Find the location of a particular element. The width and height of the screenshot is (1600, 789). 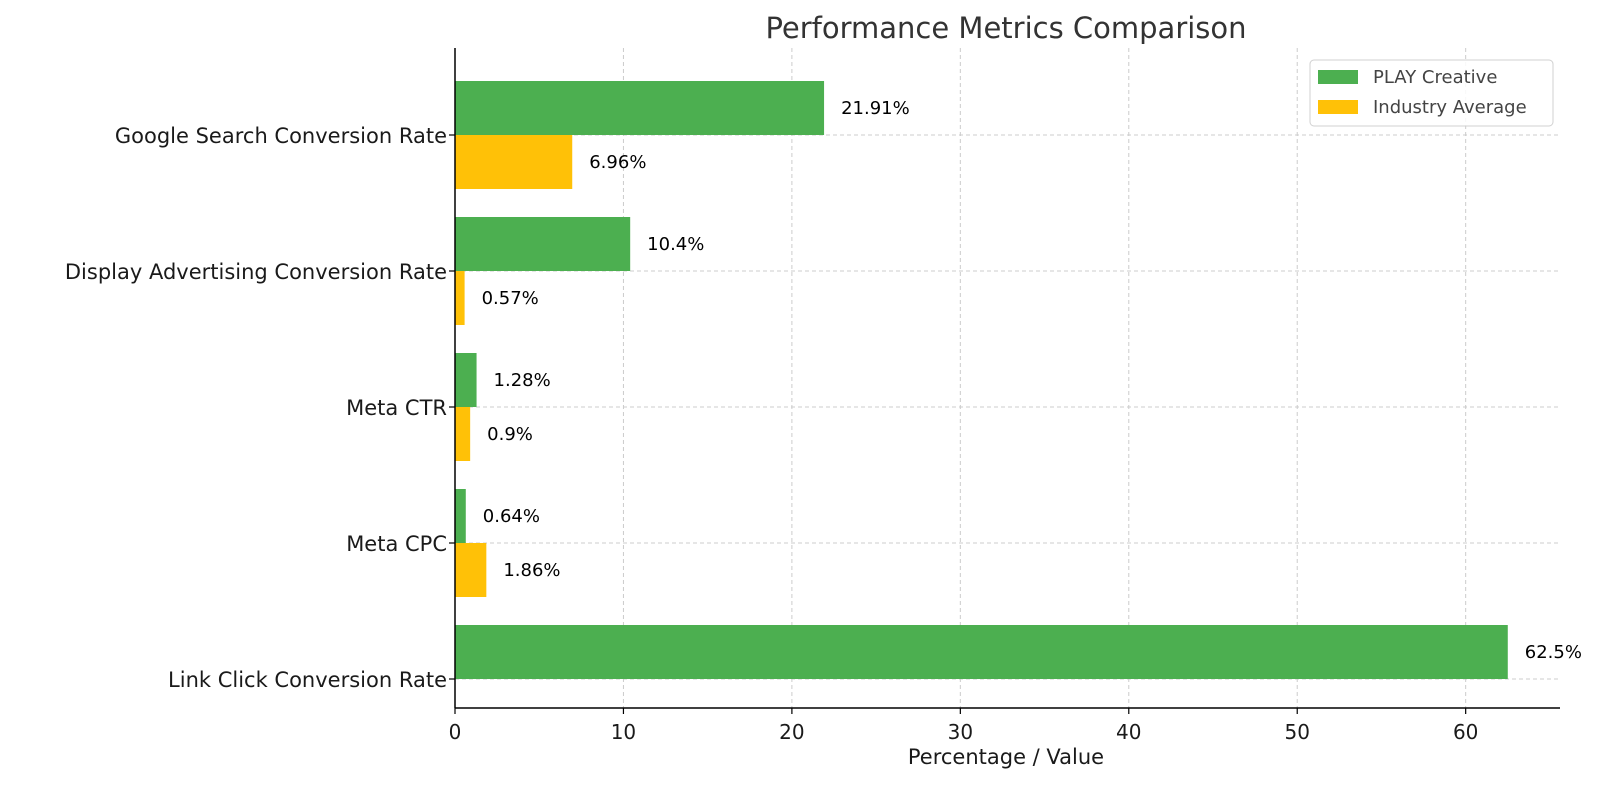

data-label-play-creative-google-search-conversion-rate: 21.91% is located at coordinates (875, 108).